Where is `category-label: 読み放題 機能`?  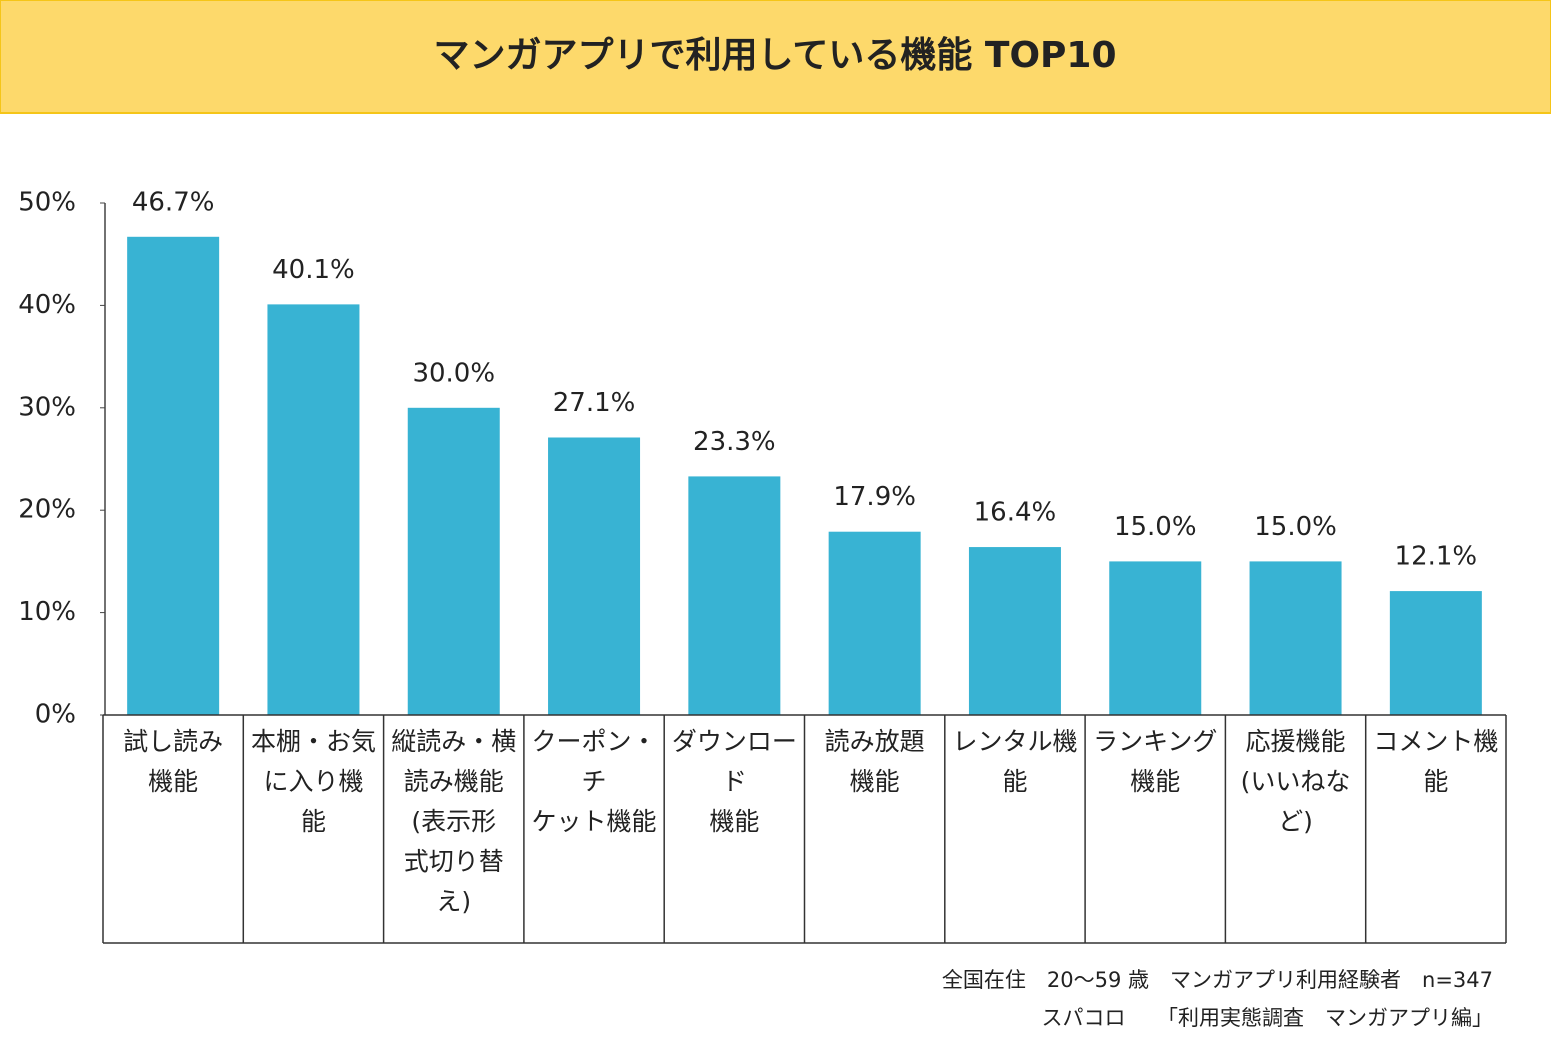
category-label: 読み放題 機能 is located at coordinates (874, 761).